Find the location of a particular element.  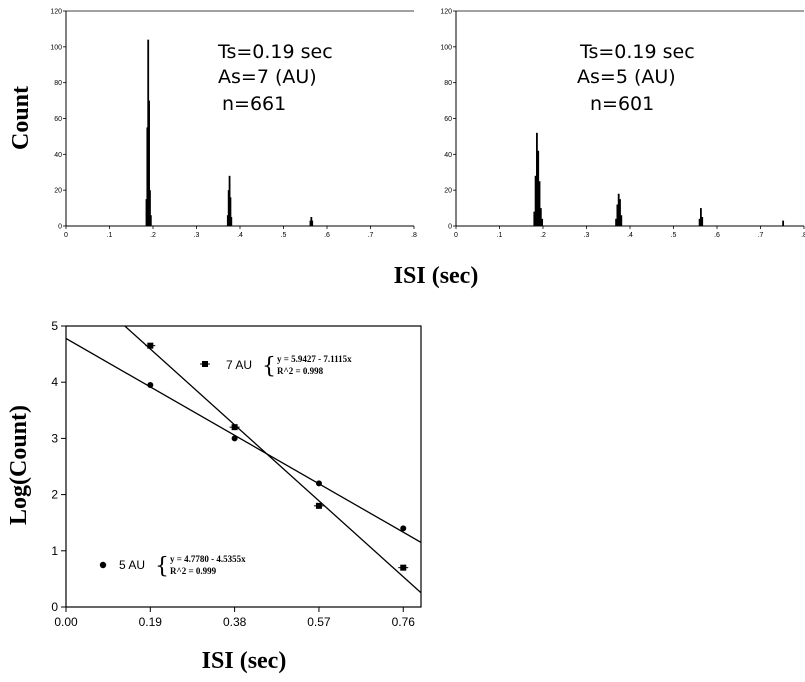

annotation-n: n=661 is located at coordinates (254, 104).